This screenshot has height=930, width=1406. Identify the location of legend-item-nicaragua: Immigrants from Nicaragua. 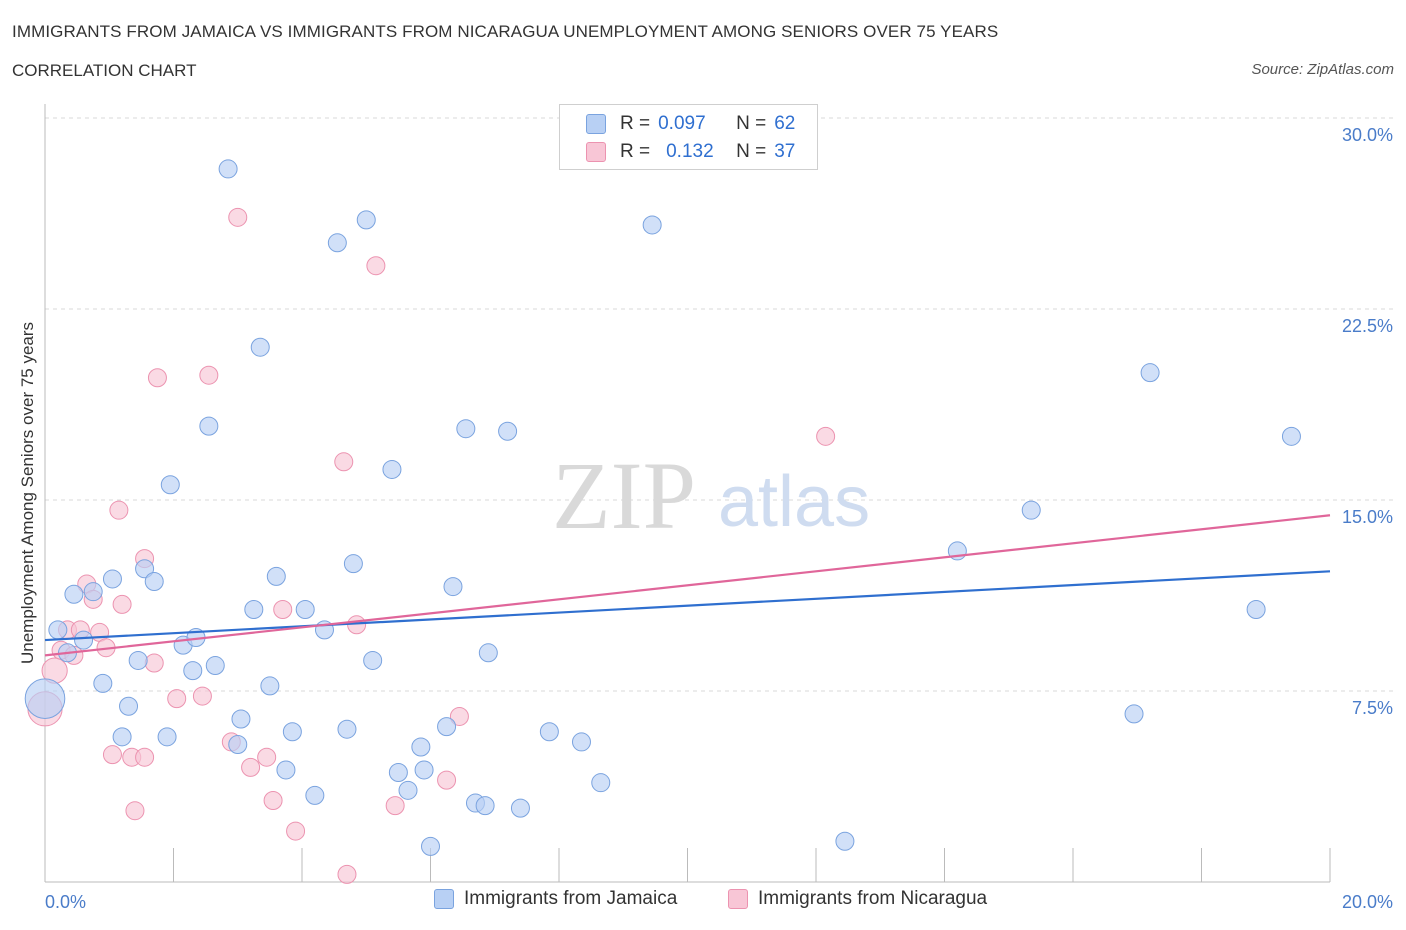
(857, 899).